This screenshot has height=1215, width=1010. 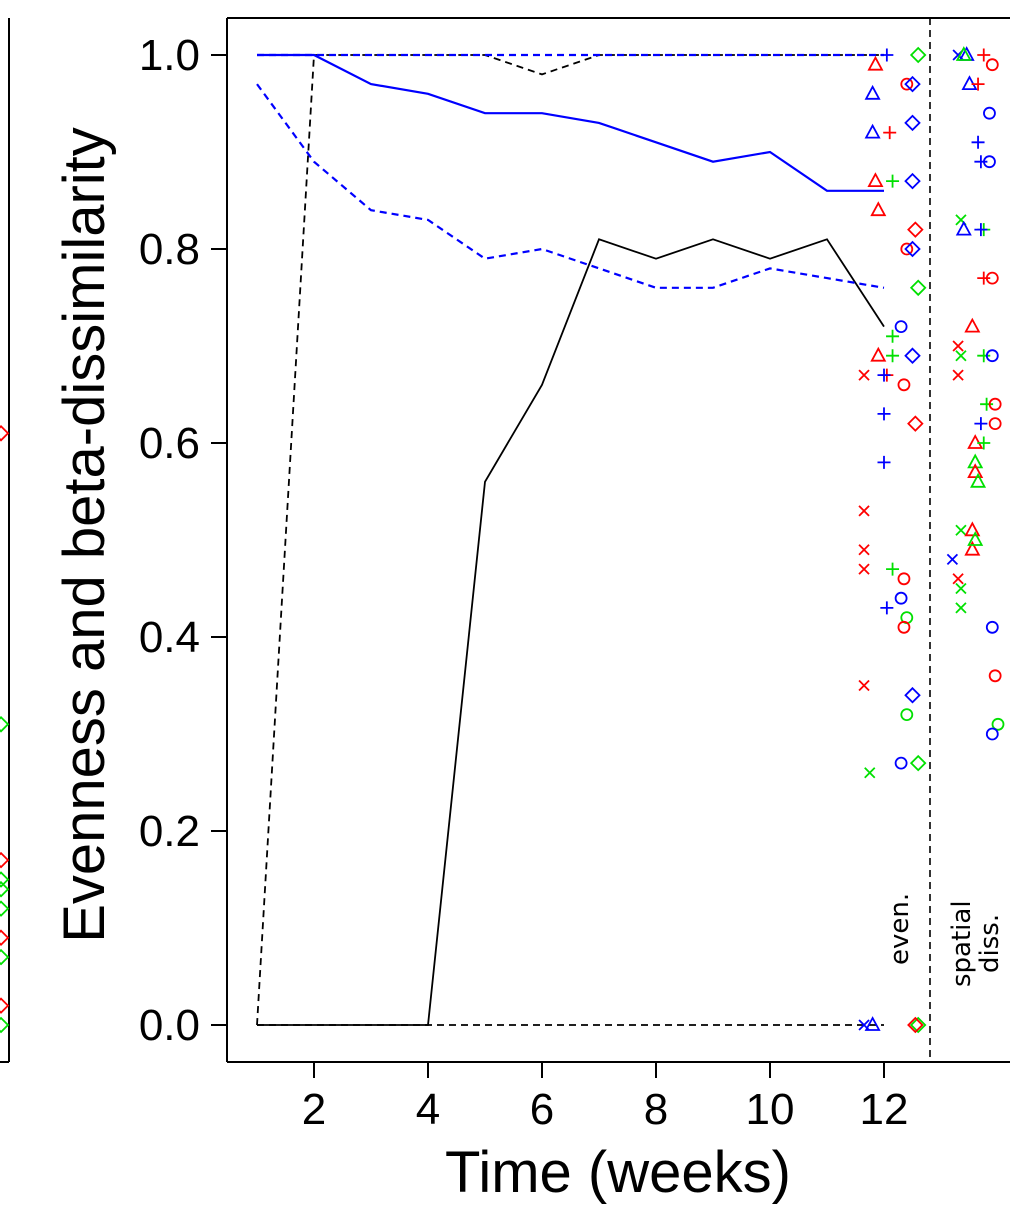 What do you see at coordinates (169, 249) in the screenshot?
I see `y-tick-label: 0.8` at bounding box center [169, 249].